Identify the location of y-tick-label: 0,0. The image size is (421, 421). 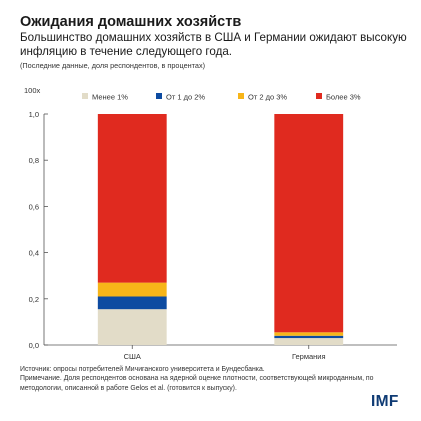
(34, 345).